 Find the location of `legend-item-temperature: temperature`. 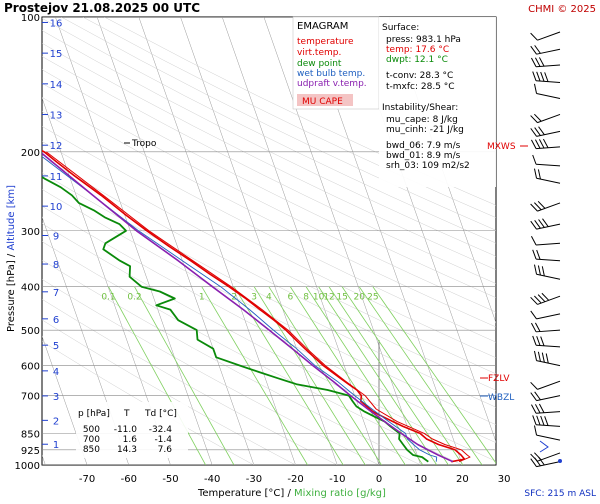

legend-item-temperature: temperature is located at coordinates (325, 42).